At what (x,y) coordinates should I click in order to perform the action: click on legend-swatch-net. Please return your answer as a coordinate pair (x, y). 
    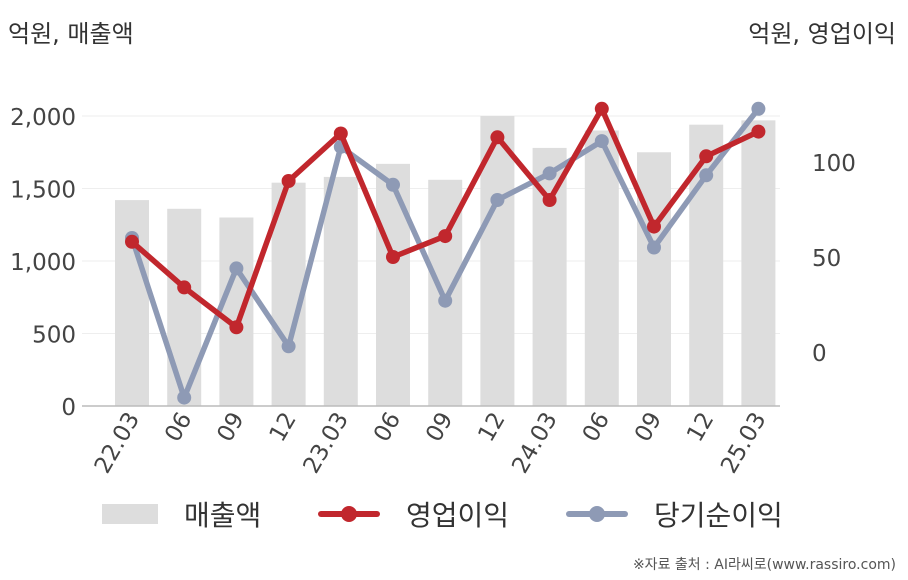
    Looking at the image, I should click on (597, 514).